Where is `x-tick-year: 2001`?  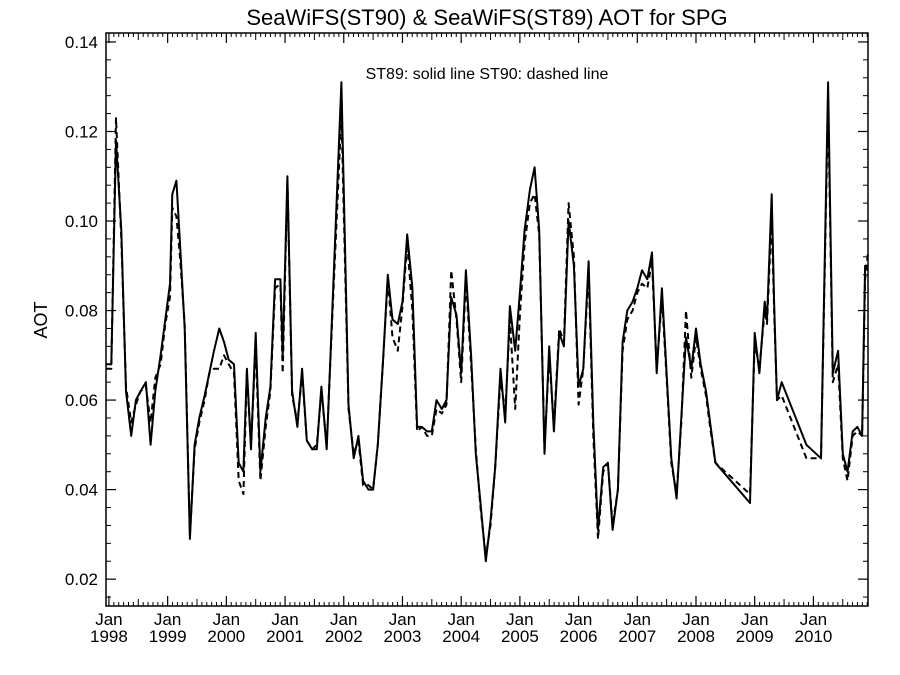 x-tick-year: 2001 is located at coordinates (285, 636).